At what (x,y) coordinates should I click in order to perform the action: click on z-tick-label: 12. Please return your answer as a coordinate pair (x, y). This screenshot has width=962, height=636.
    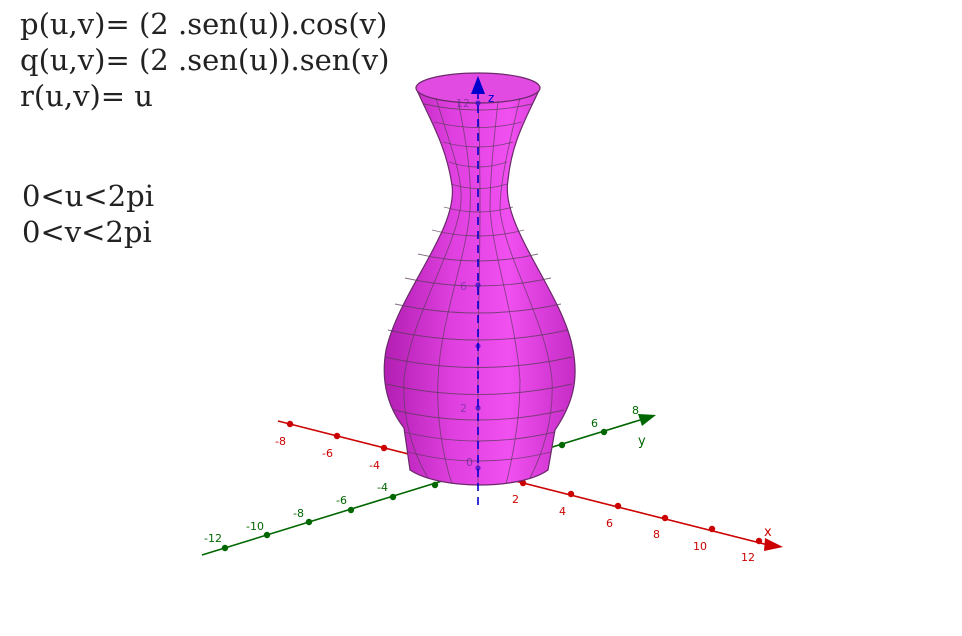
    Looking at the image, I should click on (463, 103).